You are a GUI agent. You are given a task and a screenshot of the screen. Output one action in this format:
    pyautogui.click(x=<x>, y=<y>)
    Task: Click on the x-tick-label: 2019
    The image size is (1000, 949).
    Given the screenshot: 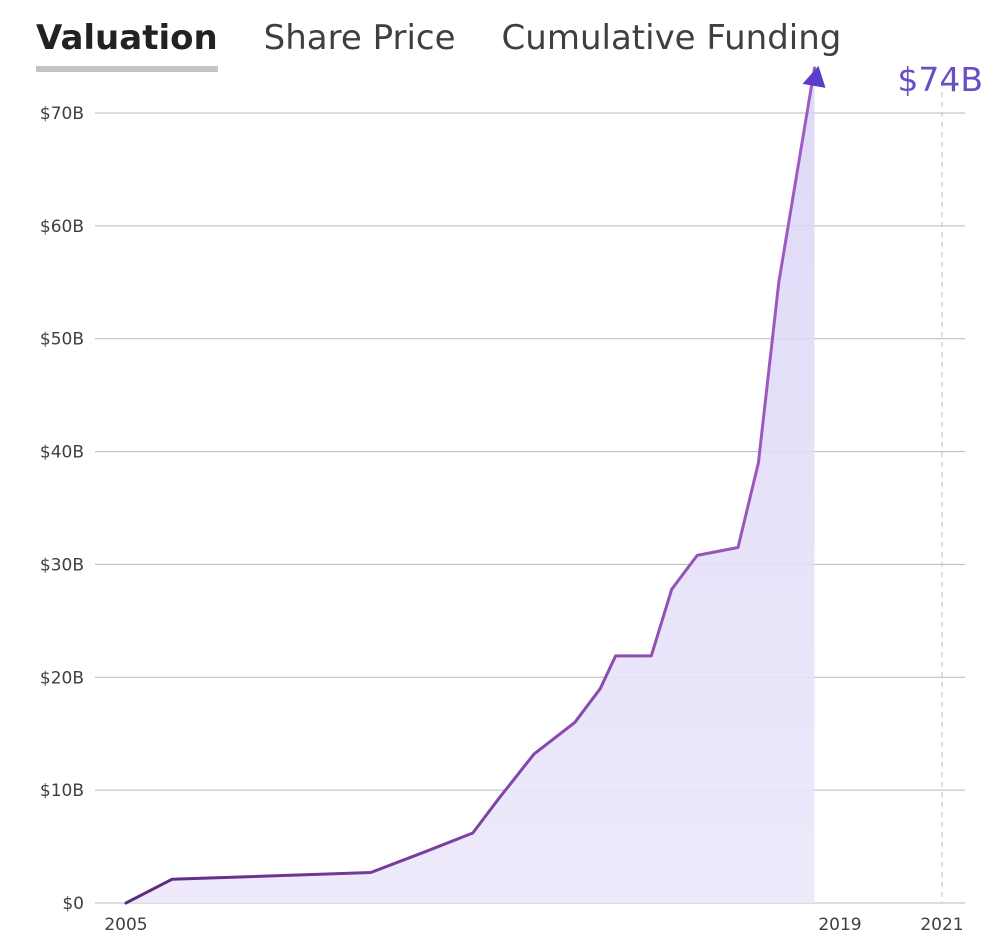 What is the action you would take?
    pyautogui.click(x=839, y=925)
    